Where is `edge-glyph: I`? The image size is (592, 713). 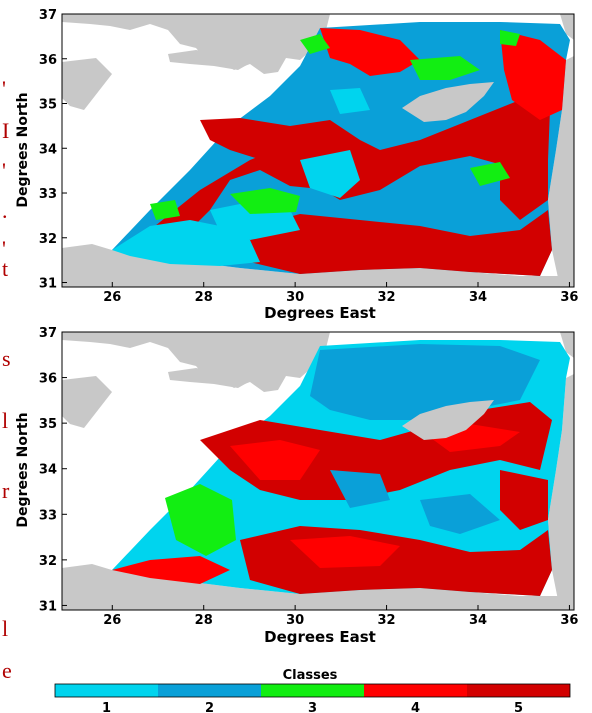 edge-glyph: I is located at coordinates (6, 130).